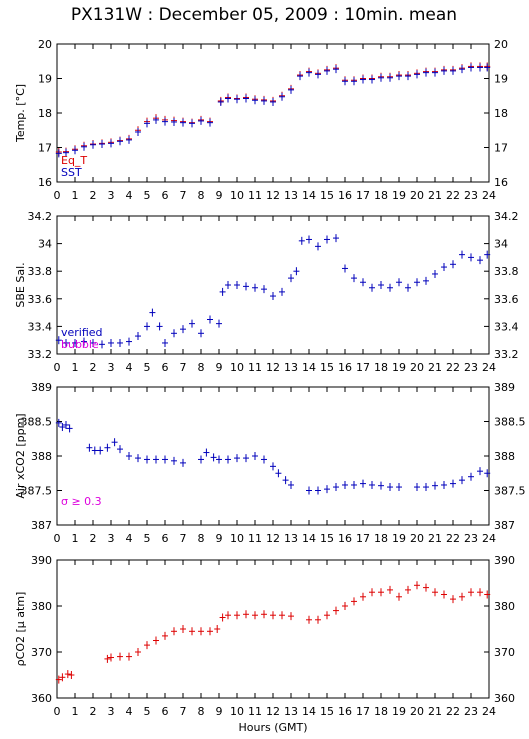 The height and width of the screenshot is (739, 529). I want to click on y-tick-label: 33.8, so click(506, 271).